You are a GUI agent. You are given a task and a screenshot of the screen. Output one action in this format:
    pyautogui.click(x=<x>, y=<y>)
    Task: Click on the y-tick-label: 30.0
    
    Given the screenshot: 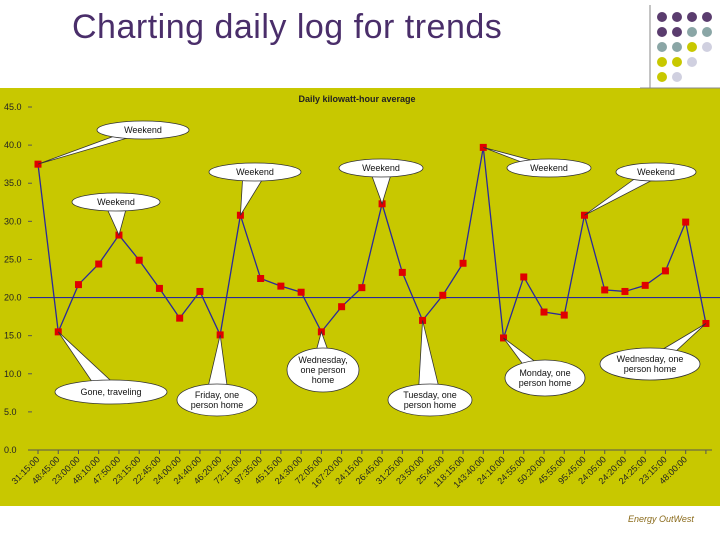 What is the action you would take?
    pyautogui.click(x=13, y=221)
    